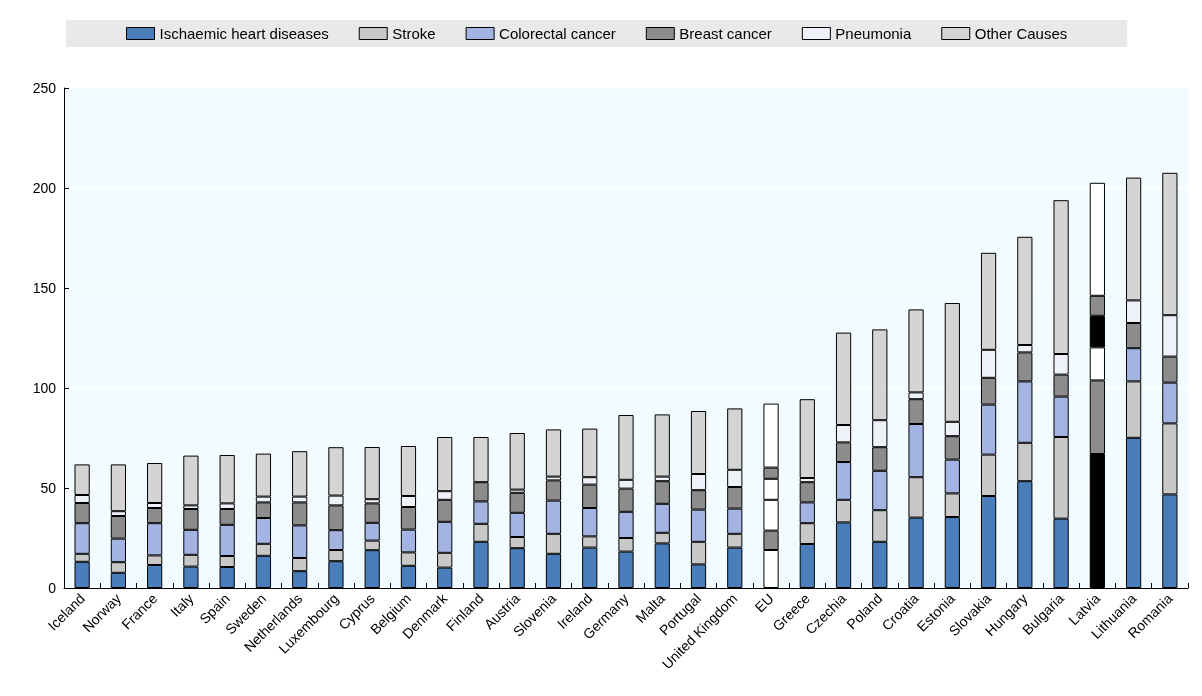 The width and height of the screenshot is (1202, 696). Describe the element at coordinates (244, 33) in the screenshot. I see `legend-label: Ischaemic heart diseases` at that location.